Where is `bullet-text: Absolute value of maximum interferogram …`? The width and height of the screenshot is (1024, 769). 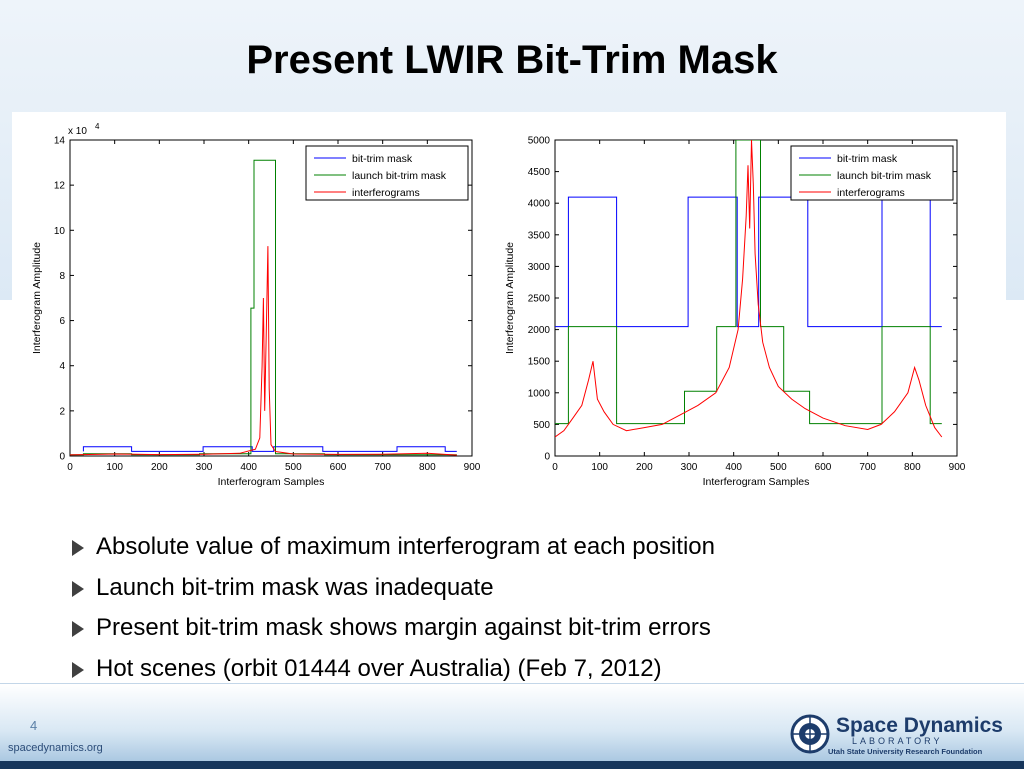 bullet-text: Absolute value of maximum interferogram … is located at coordinates (405, 546).